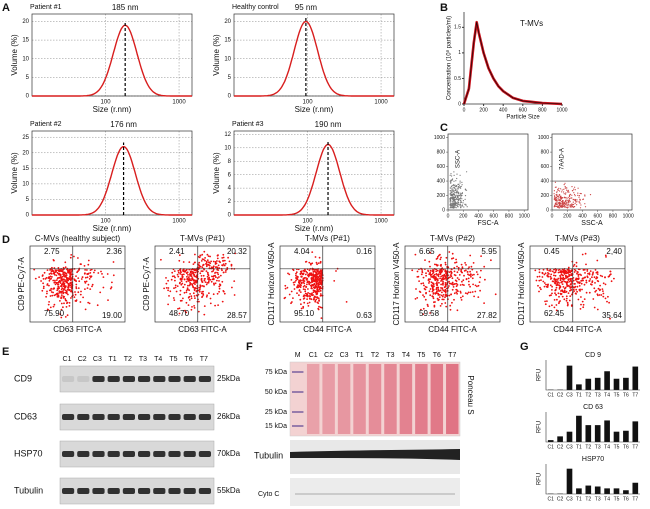  What do you see at coordinates (441, 181) in the screenshot?
I see `y-tick-label: 400` at bounding box center [441, 181].